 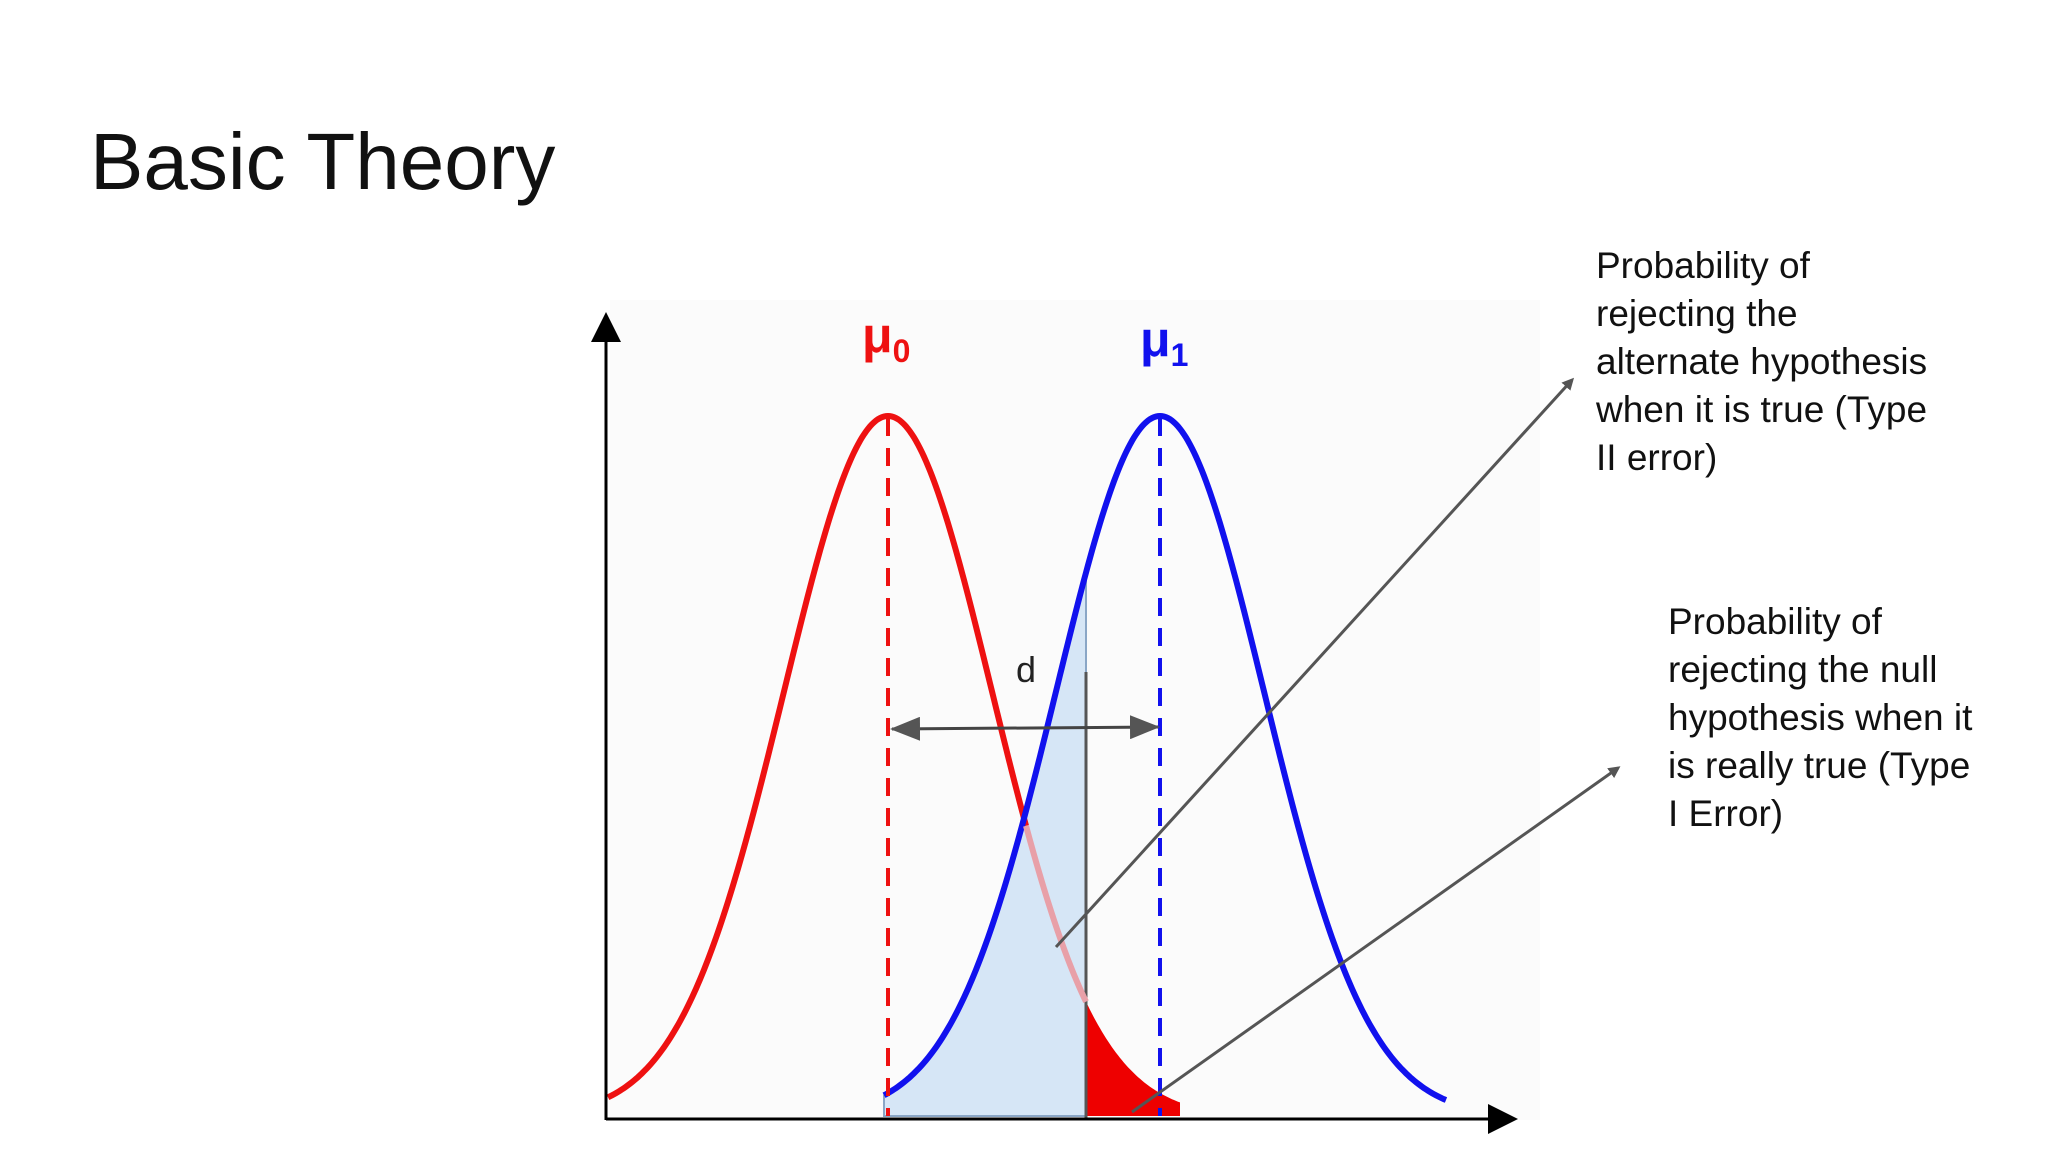 I want to click on mu0-symbol: μ, so click(x=877, y=335).